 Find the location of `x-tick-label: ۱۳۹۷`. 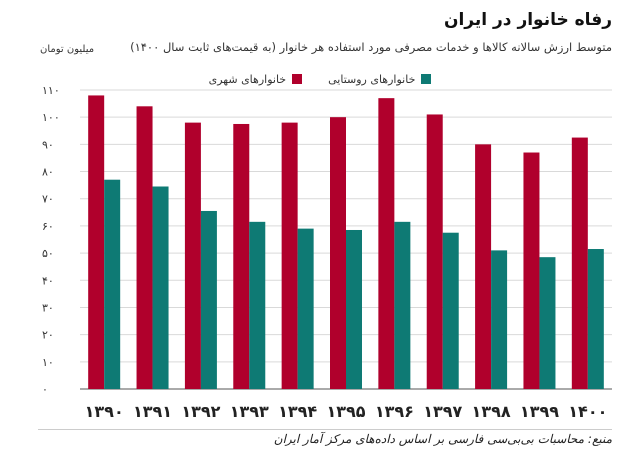

x-tick-label: ۱۳۹۷ is located at coordinates (442, 411).